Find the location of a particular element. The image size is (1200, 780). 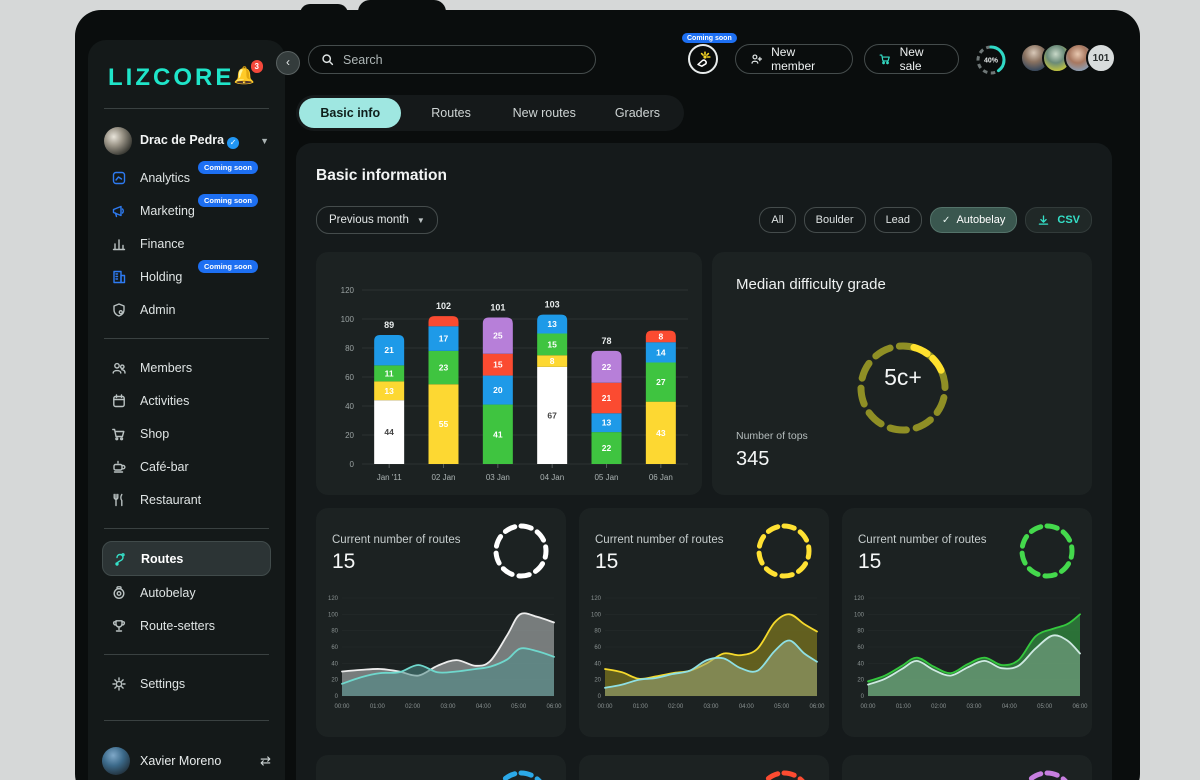

gear-icon is located at coordinates (119, 684).